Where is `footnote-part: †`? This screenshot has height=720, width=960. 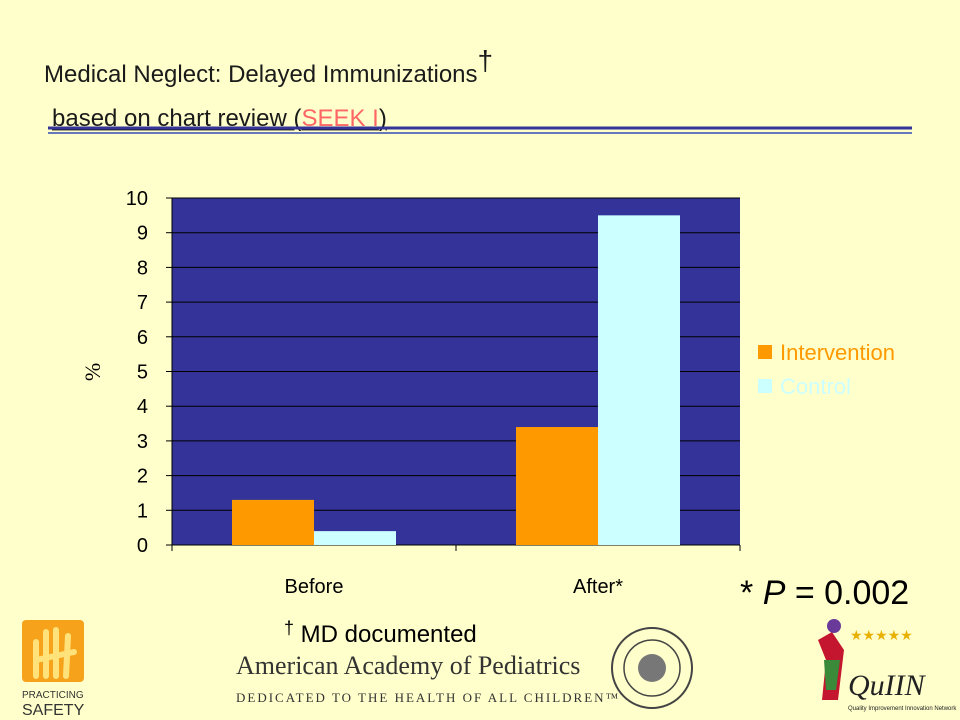 footnote-part: † is located at coordinates (289, 628).